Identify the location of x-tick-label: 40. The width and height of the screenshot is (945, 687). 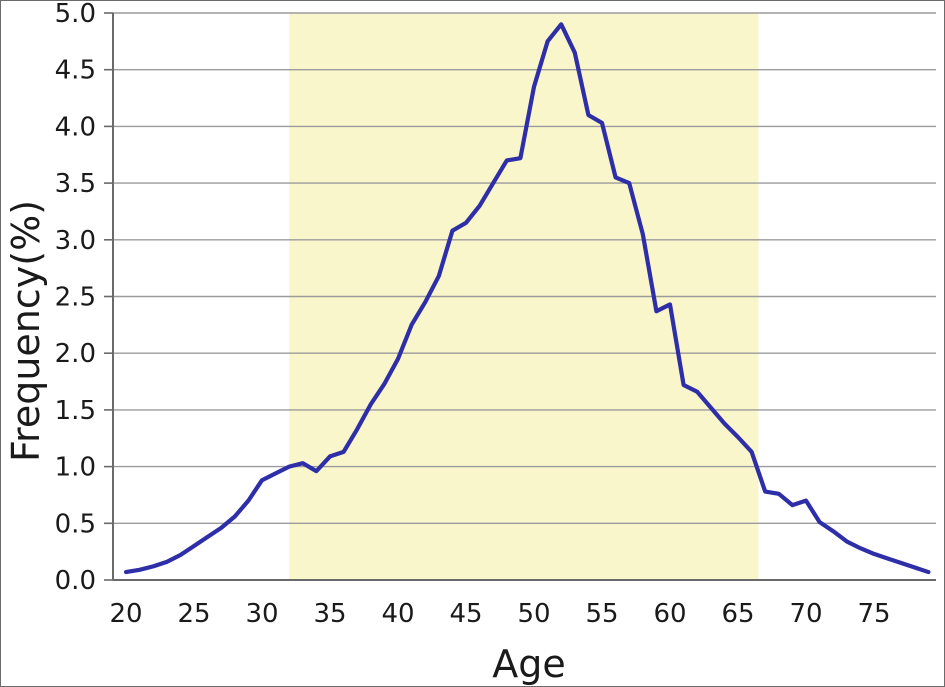
(397, 614).